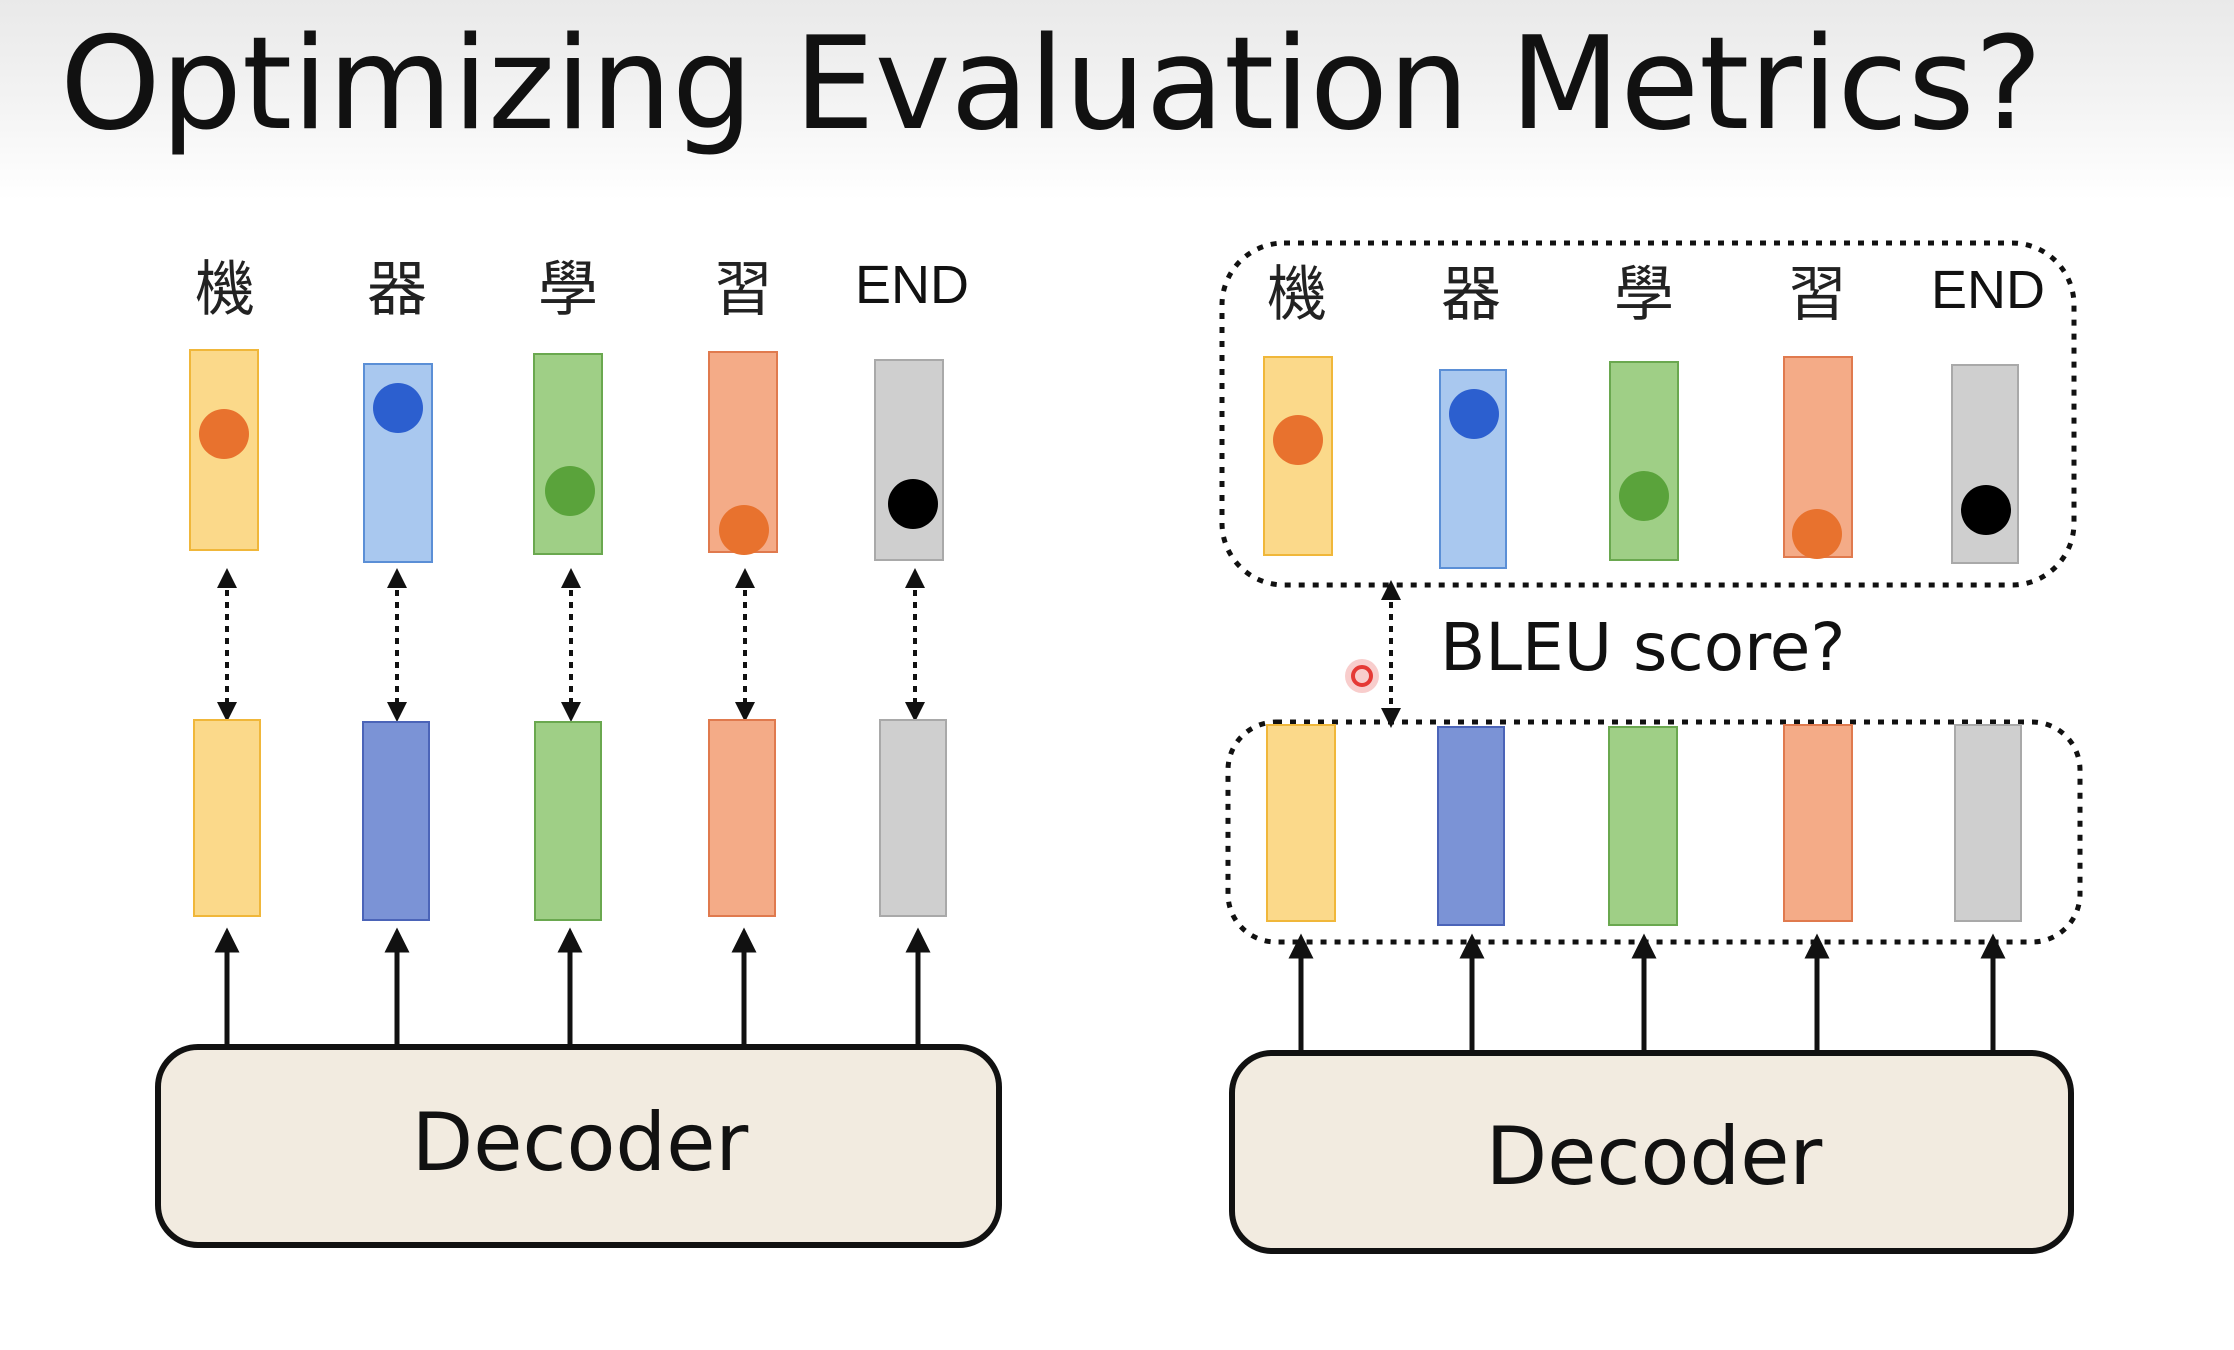 The image size is (2234, 1350). What do you see at coordinates (912, 285) in the screenshot?
I see `left-token-label-end: END` at bounding box center [912, 285].